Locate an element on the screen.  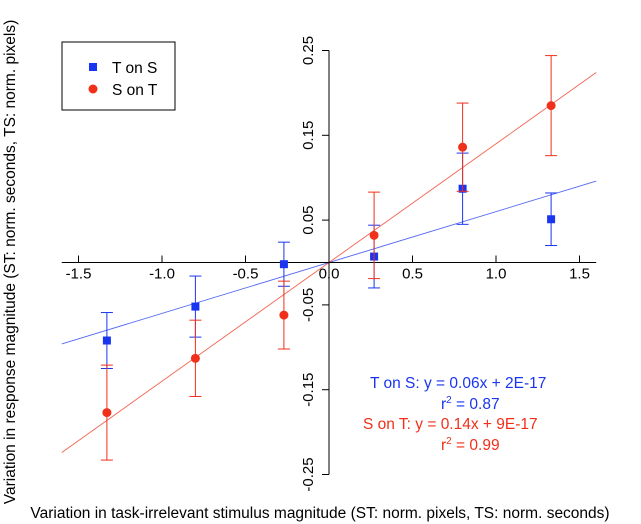
legend-label-t-on-s: T on S is located at coordinates (134, 68).